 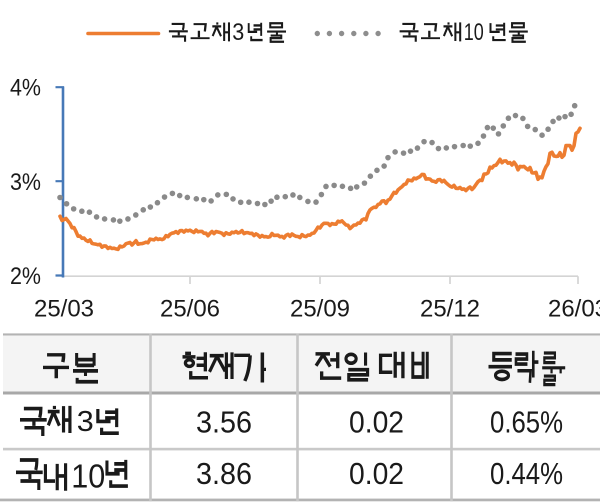 What do you see at coordinates (450, 309) in the screenshot?
I see `svg-text: 25/12` at bounding box center [450, 309].